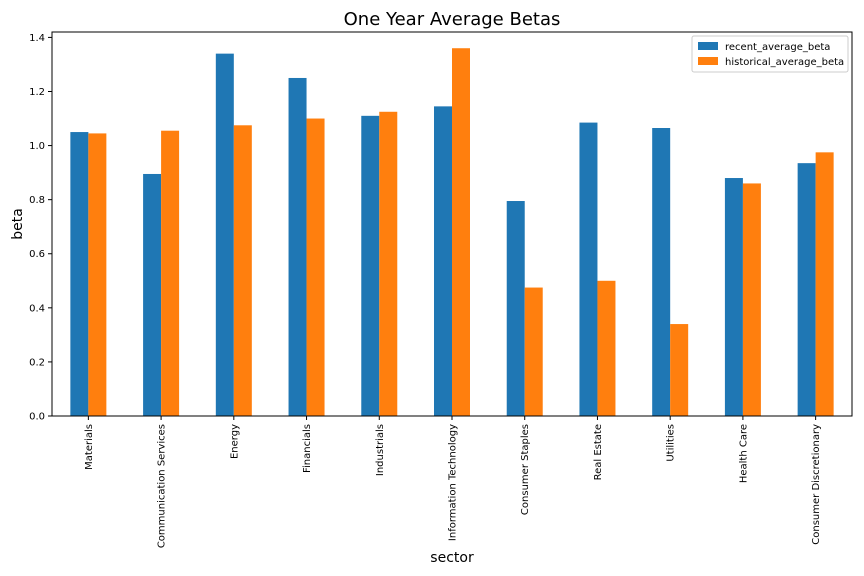 Image resolution: width=864 pixels, height=576 pixels. Describe the element at coordinates (751, 299) in the screenshot. I see `bar-historical-average-beta-health-care` at that location.